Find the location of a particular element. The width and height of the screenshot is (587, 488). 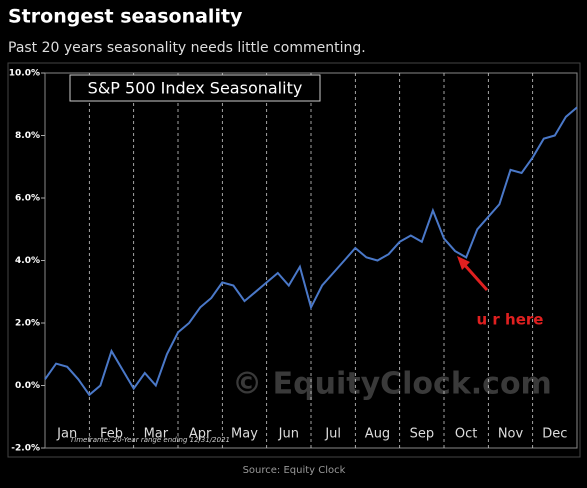

arrow-shaft is located at coordinates (474, 276).